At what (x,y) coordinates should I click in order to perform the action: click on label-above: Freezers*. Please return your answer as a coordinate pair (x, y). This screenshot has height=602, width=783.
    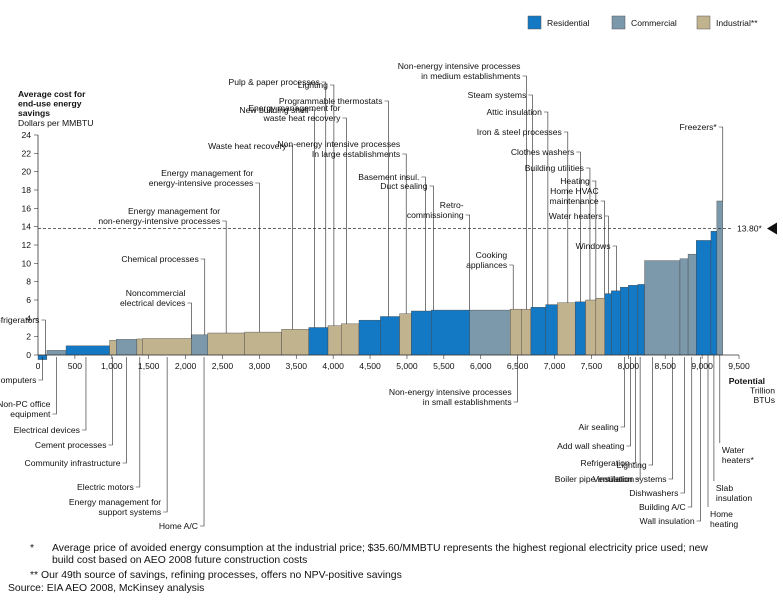
    Looking at the image, I should click on (699, 127).